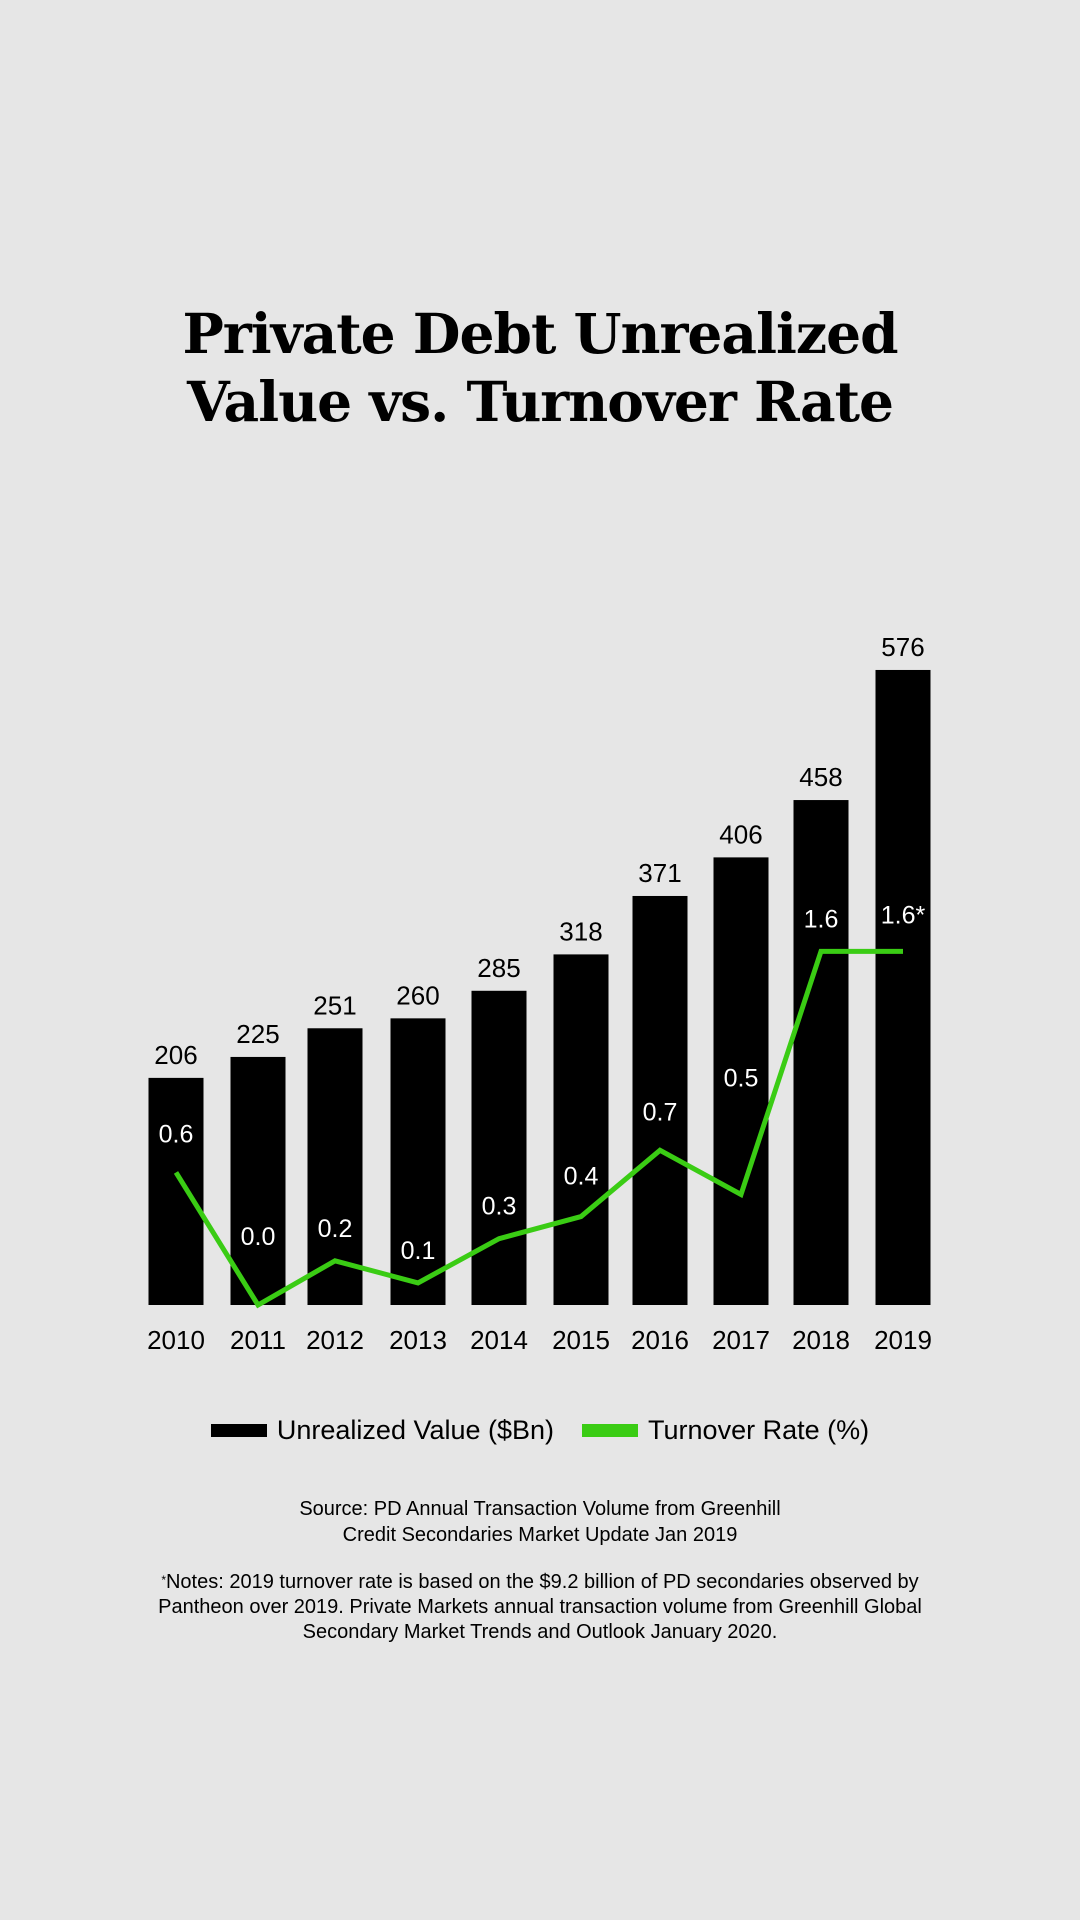  What do you see at coordinates (659, 873) in the screenshot?
I see `bar-label-2016: 371` at bounding box center [659, 873].